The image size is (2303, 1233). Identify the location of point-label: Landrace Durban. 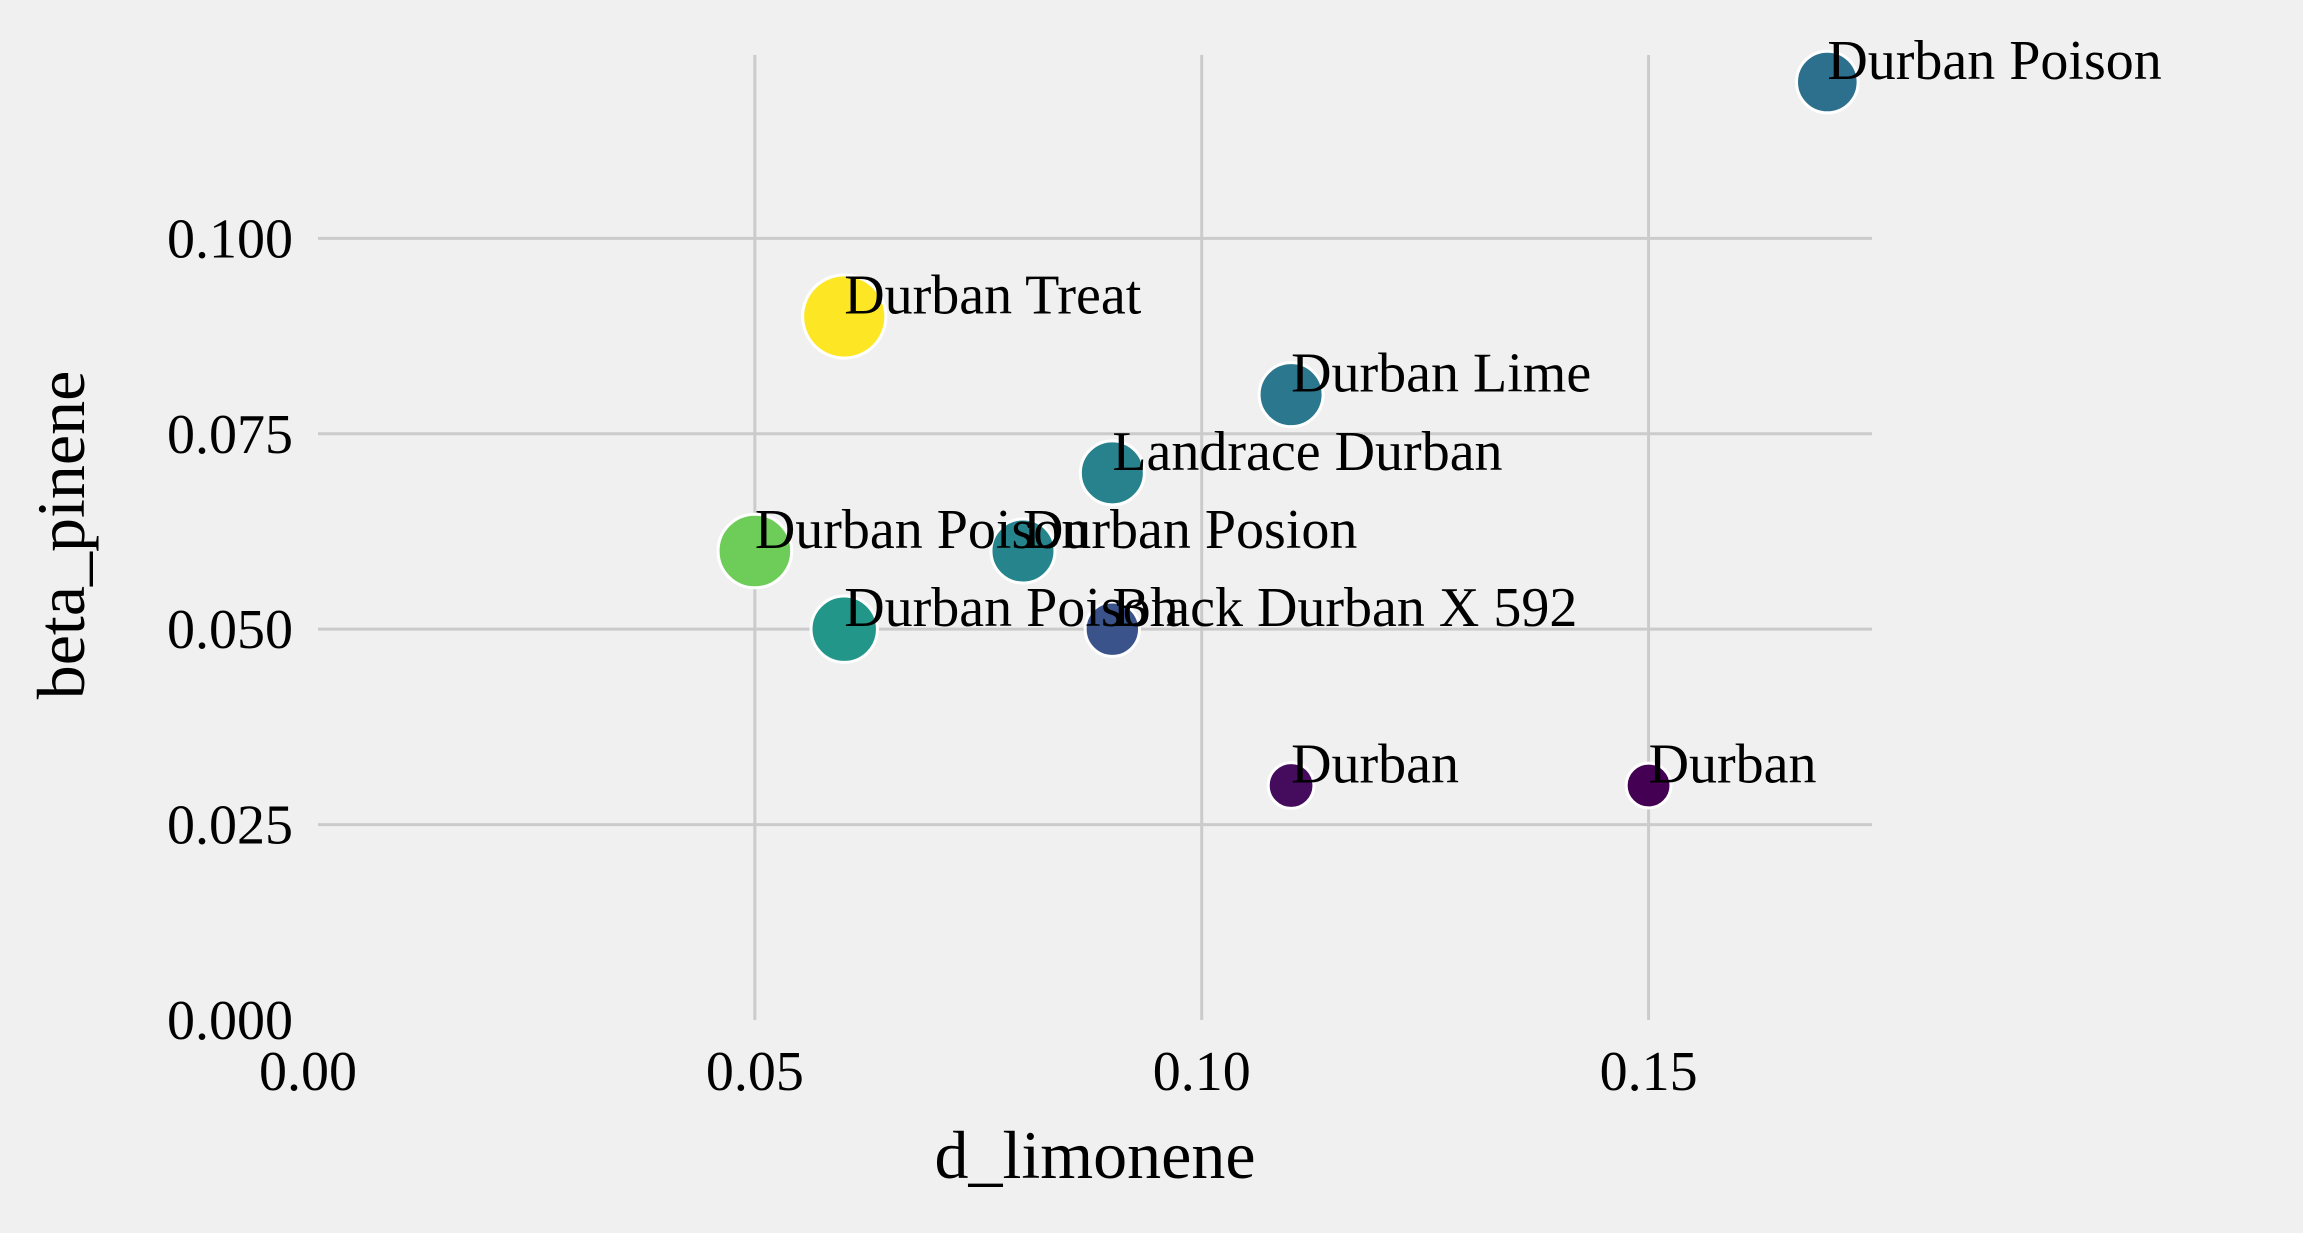
(1307, 452).